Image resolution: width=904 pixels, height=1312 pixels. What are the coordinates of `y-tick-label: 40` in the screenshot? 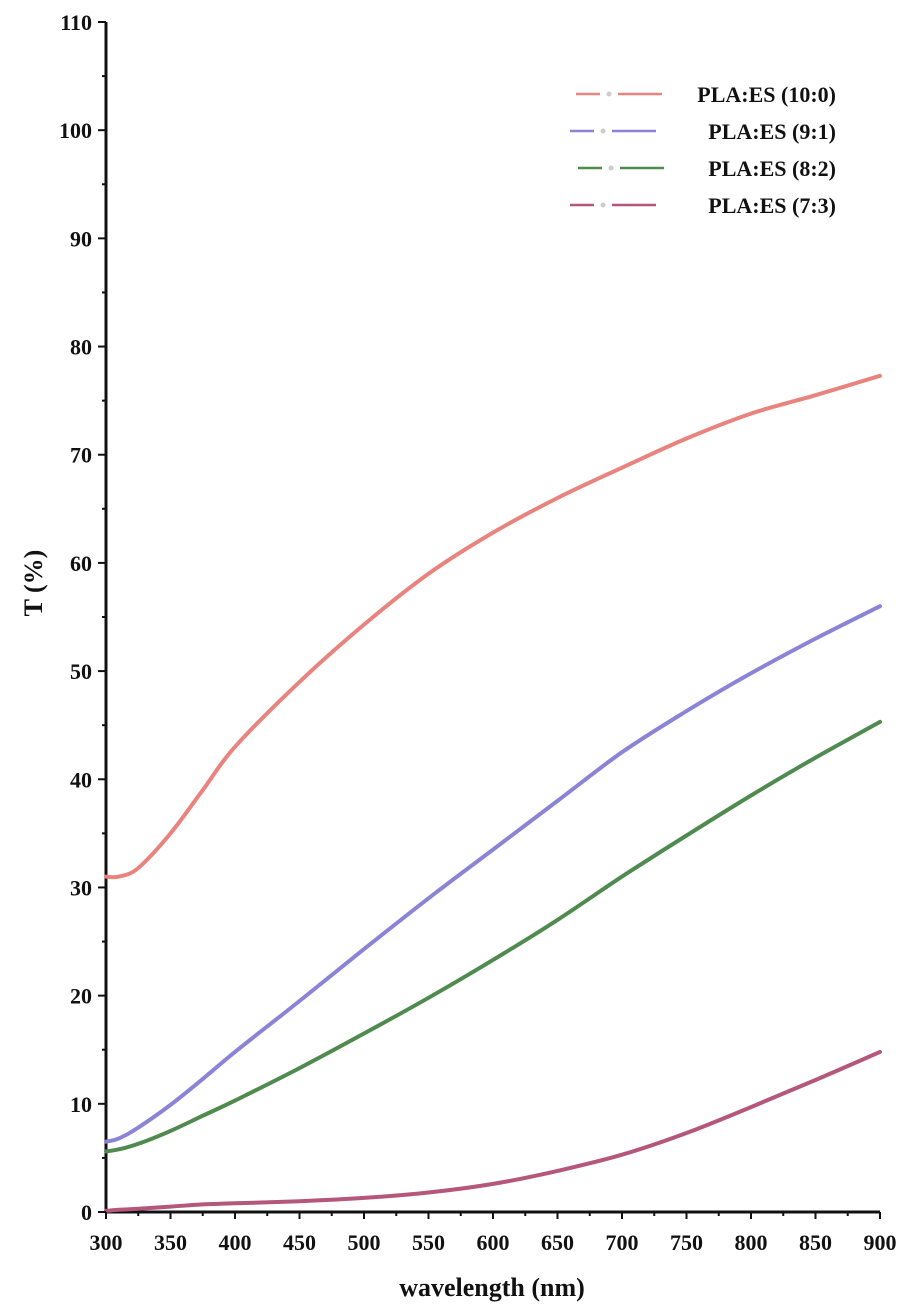 It's located at (81, 779).